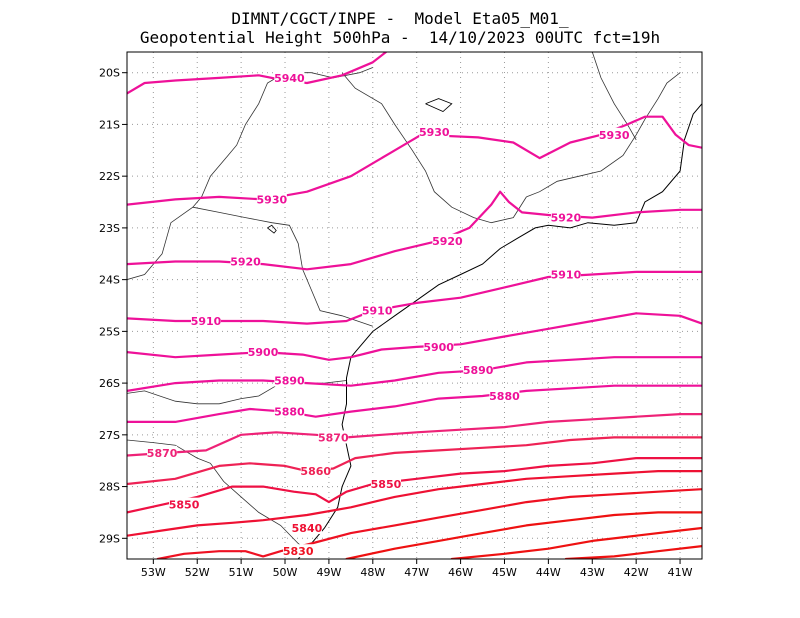 Image resolution: width=800 pixels, height=618 pixels. Describe the element at coordinates (460, 572) in the screenshot. I see `x-tick-label: 46W` at that location.